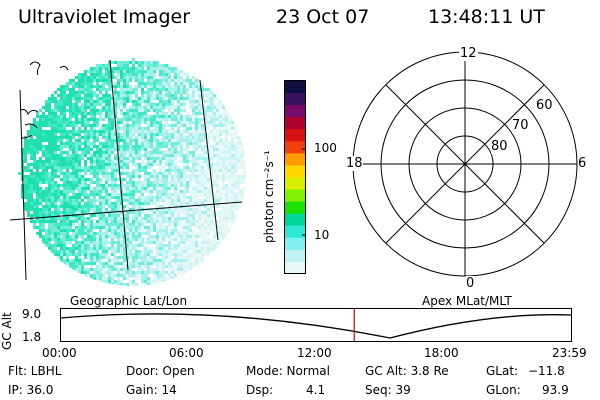 Image resolution: width=600 pixels, height=400 pixels. I want to click on alt-xtick-3: 18:00, so click(441, 353).